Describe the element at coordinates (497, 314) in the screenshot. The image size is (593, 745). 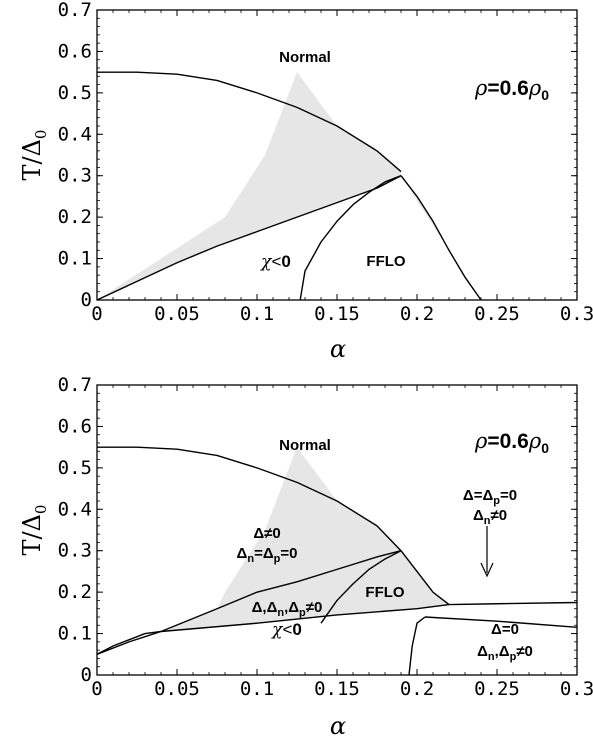
I see `top-xtick-label: 0.25` at that location.